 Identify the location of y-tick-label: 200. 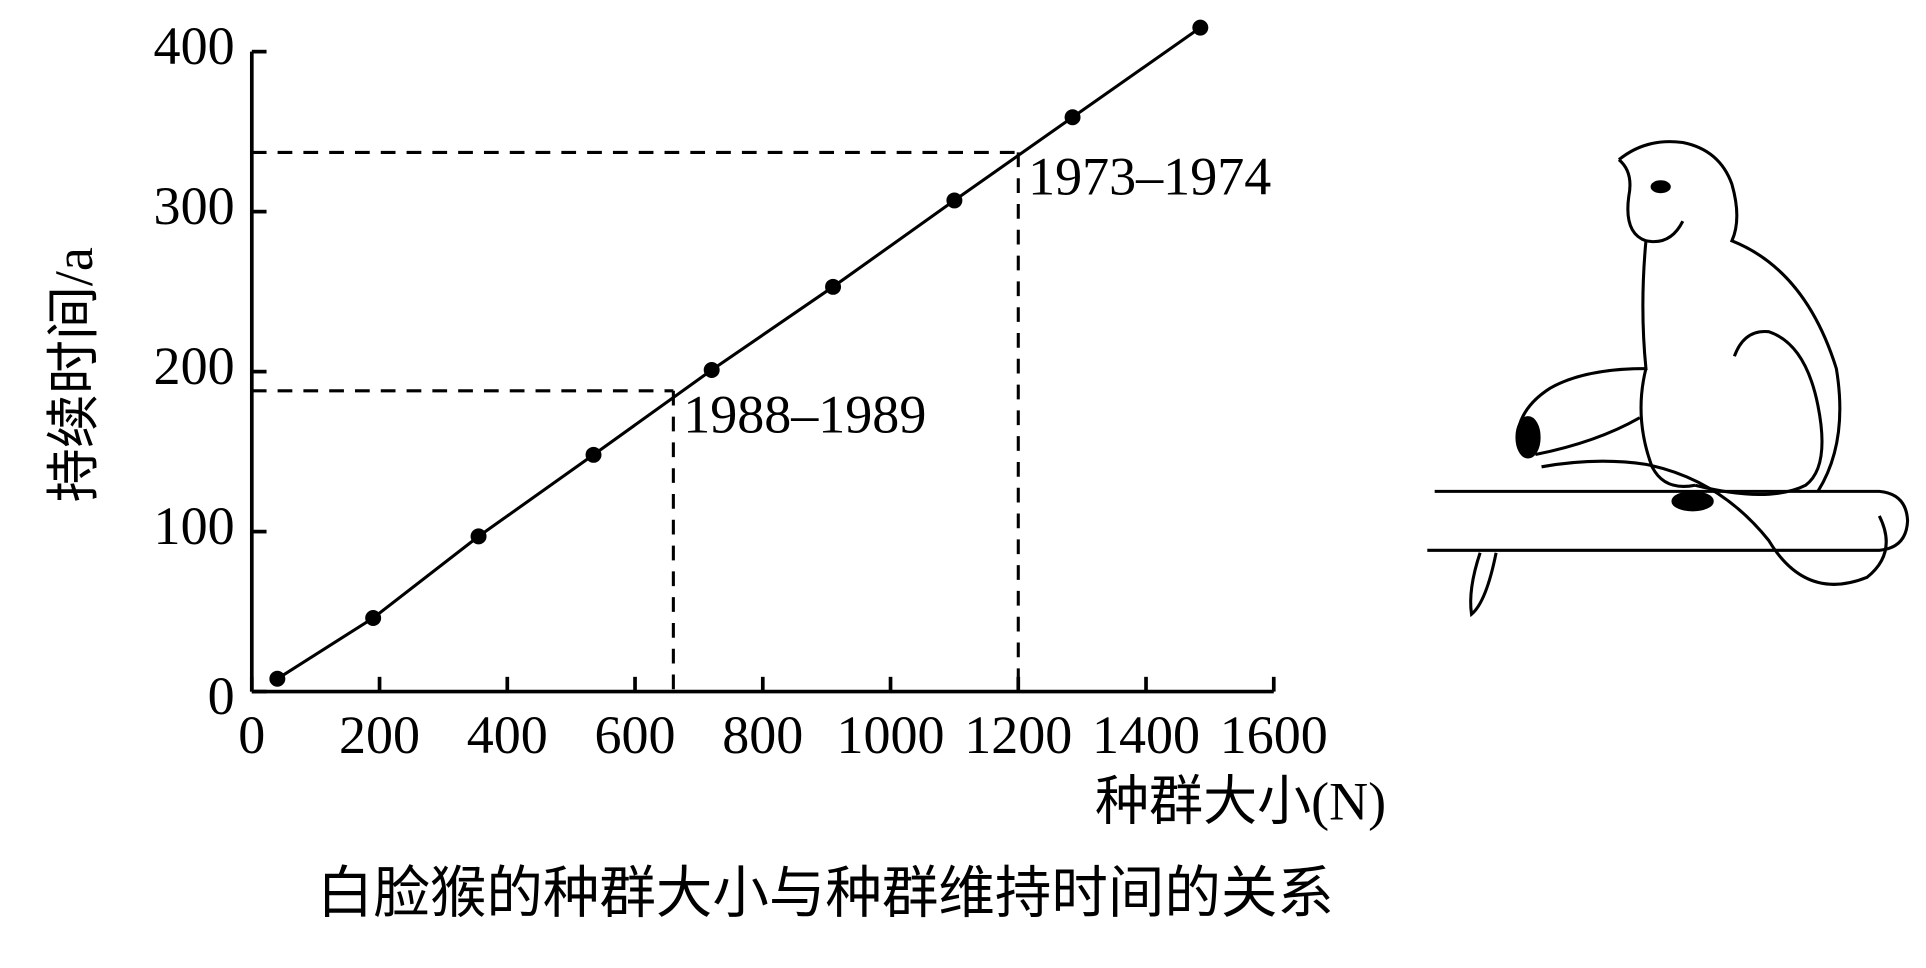
(194, 366).